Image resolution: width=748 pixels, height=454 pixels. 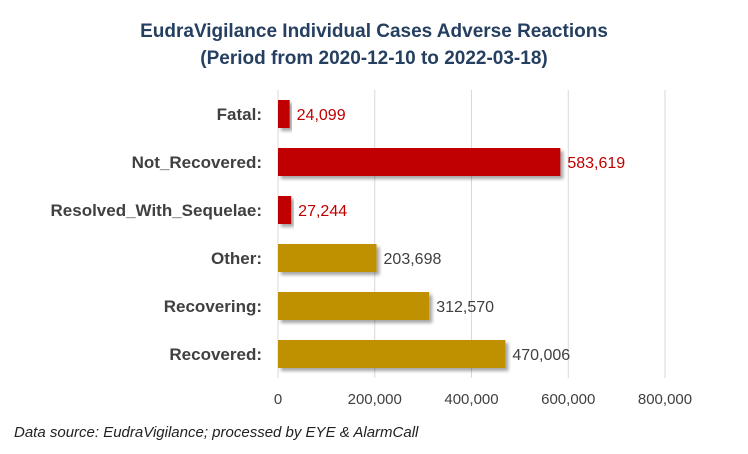 I want to click on category-label: Recovered:, so click(x=215, y=354).